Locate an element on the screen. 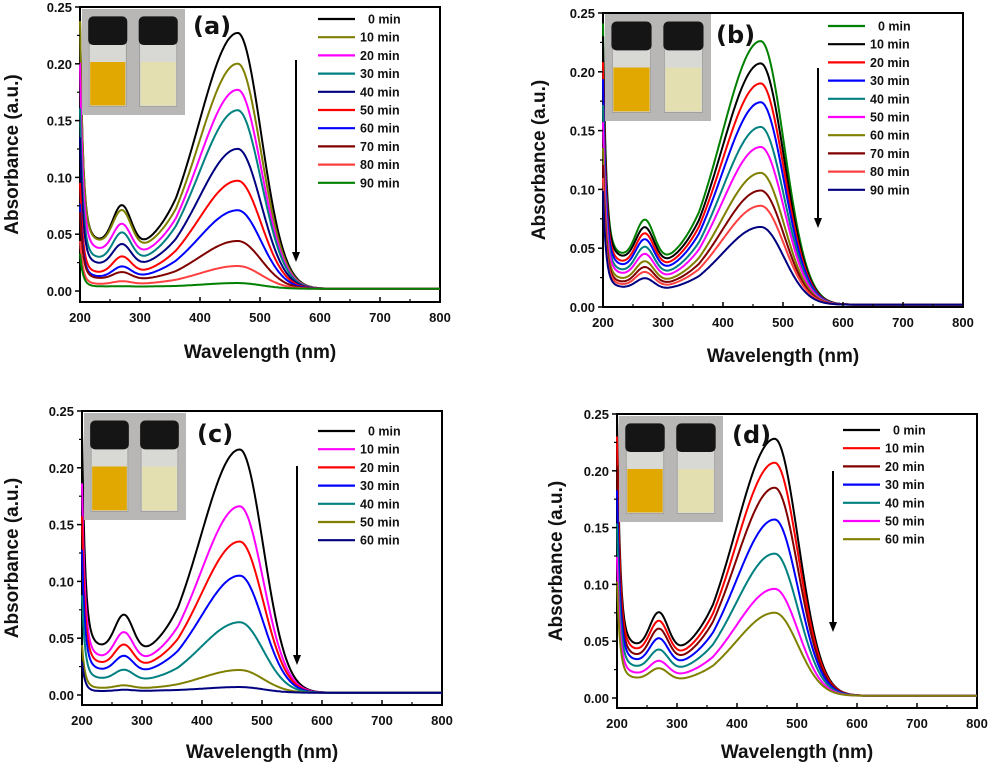  panel-label: (d) is located at coordinates (751, 435).